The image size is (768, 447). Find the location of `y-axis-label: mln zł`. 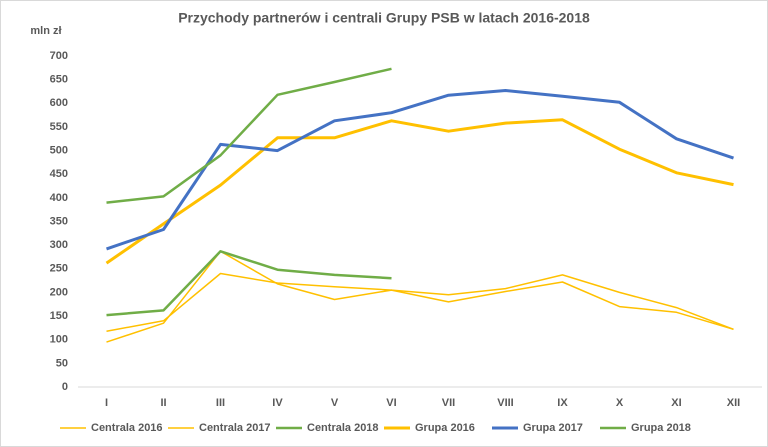

y-axis-label: mln zł is located at coordinates (45, 31).